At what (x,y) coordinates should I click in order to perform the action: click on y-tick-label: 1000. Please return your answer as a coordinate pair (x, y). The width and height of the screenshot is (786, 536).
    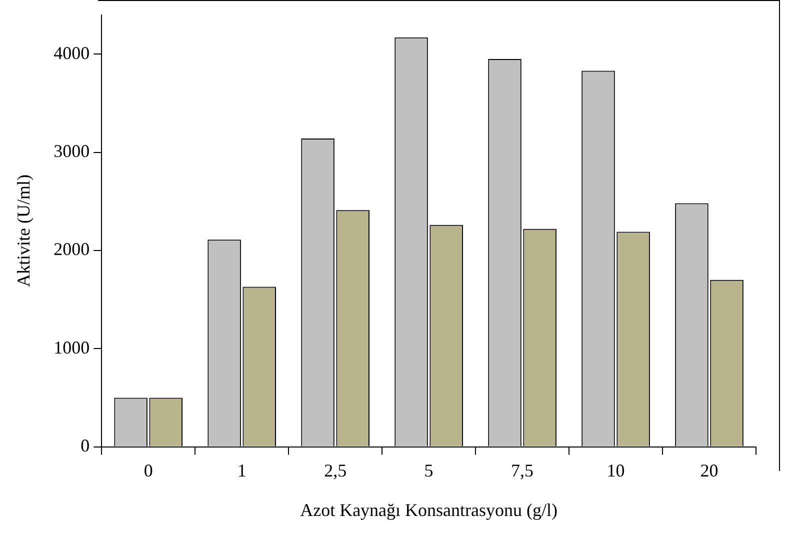
    Looking at the image, I should click on (72, 347).